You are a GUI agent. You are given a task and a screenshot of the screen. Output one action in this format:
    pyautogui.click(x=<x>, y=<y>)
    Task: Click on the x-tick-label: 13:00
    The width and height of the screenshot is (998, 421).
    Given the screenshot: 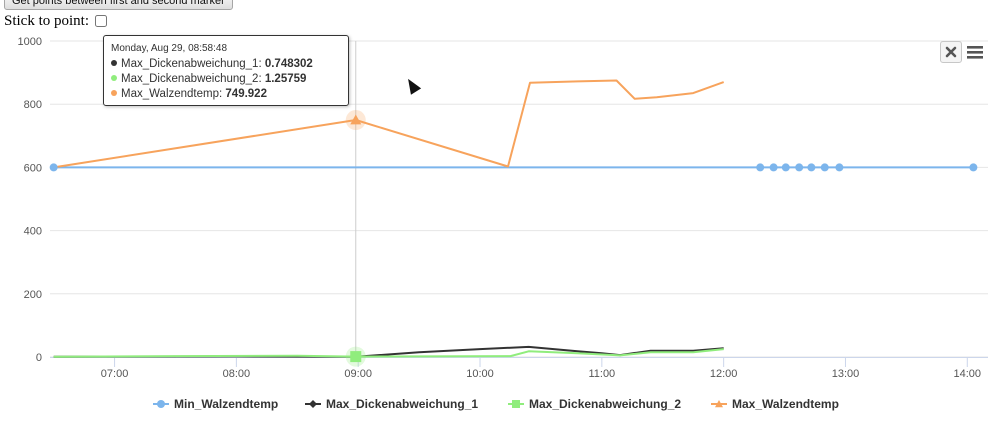 What is the action you would take?
    pyautogui.click(x=846, y=374)
    